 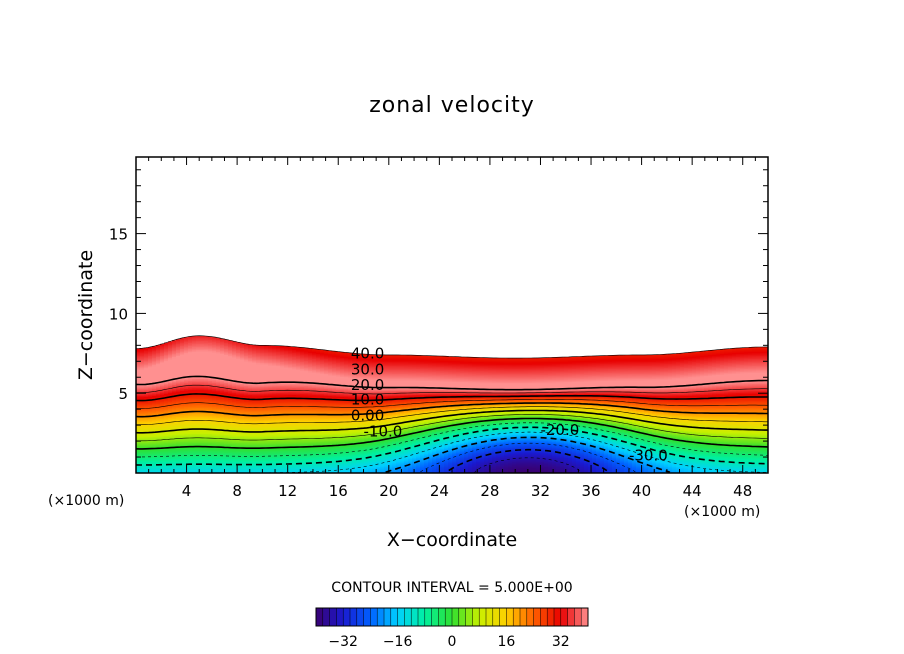 I want to click on x-tick-label: 40, so click(x=641, y=491).